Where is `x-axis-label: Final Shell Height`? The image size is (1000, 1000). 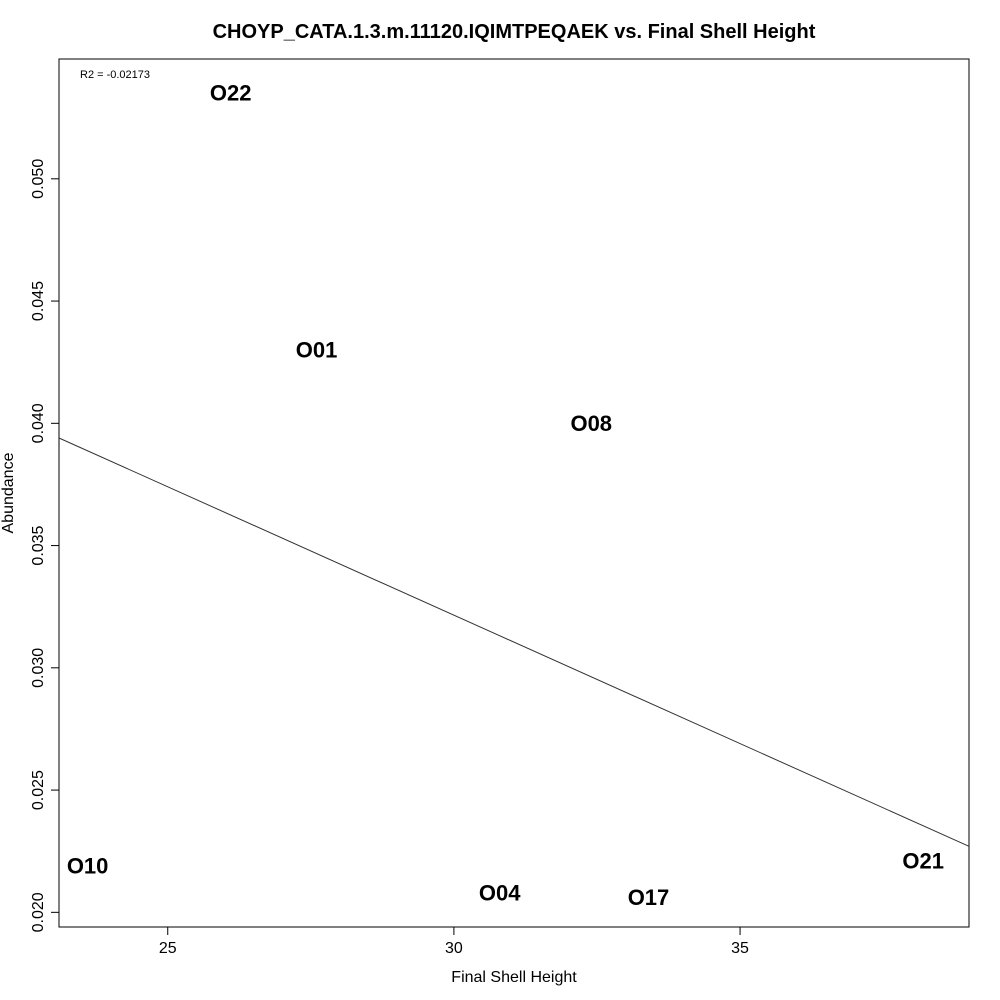
x-axis-label: Final Shell Height is located at coordinates (514, 977).